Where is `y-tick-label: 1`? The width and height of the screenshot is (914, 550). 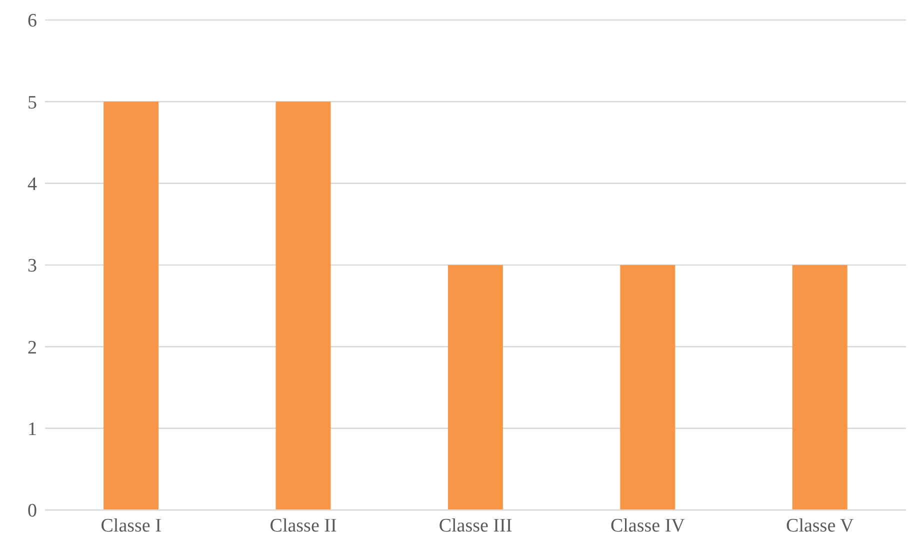
y-tick-label: 1 is located at coordinates (32, 429).